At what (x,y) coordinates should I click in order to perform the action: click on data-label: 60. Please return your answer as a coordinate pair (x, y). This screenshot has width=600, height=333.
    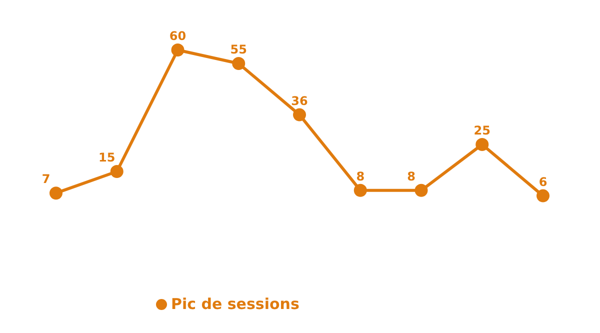
    Looking at the image, I should click on (177, 36).